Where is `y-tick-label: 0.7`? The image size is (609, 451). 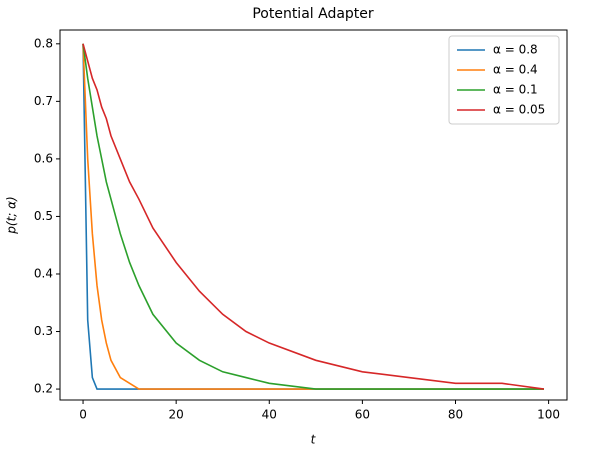 y-tick-label: 0.7 is located at coordinates (43, 101).